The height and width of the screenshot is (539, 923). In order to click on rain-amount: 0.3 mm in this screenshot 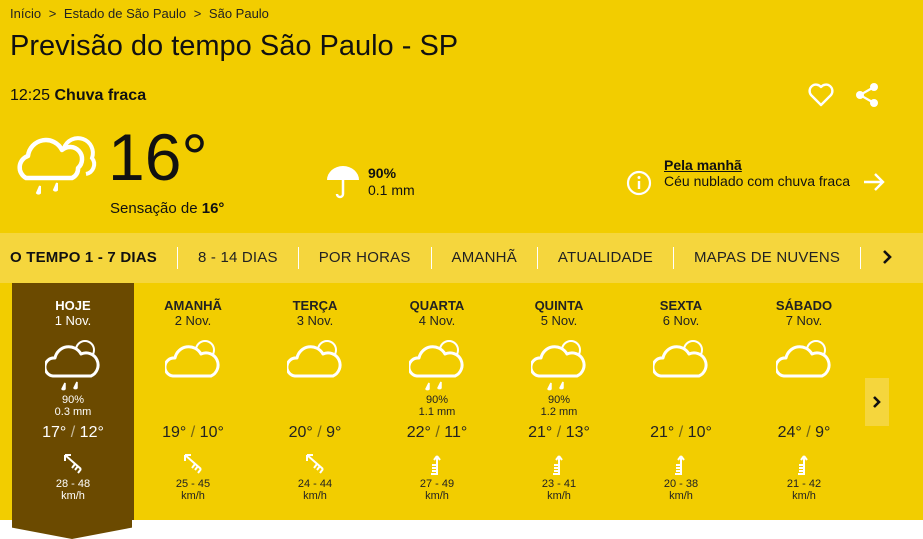, I will do `click(73, 412)`.